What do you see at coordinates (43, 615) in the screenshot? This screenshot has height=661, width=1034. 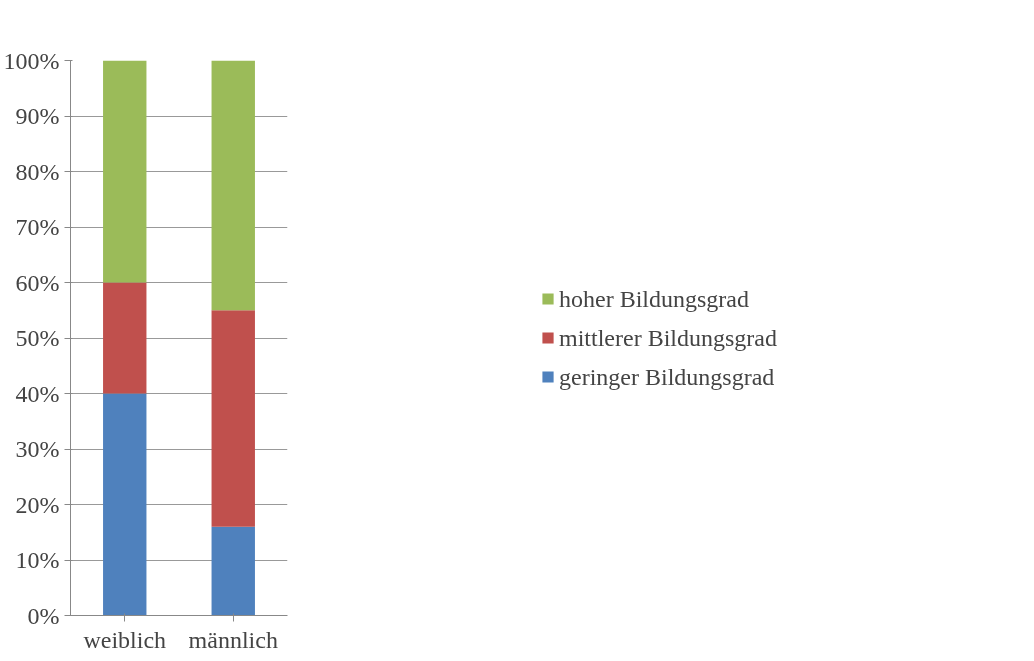 I see `y-tick-label: 0%` at bounding box center [43, 615].